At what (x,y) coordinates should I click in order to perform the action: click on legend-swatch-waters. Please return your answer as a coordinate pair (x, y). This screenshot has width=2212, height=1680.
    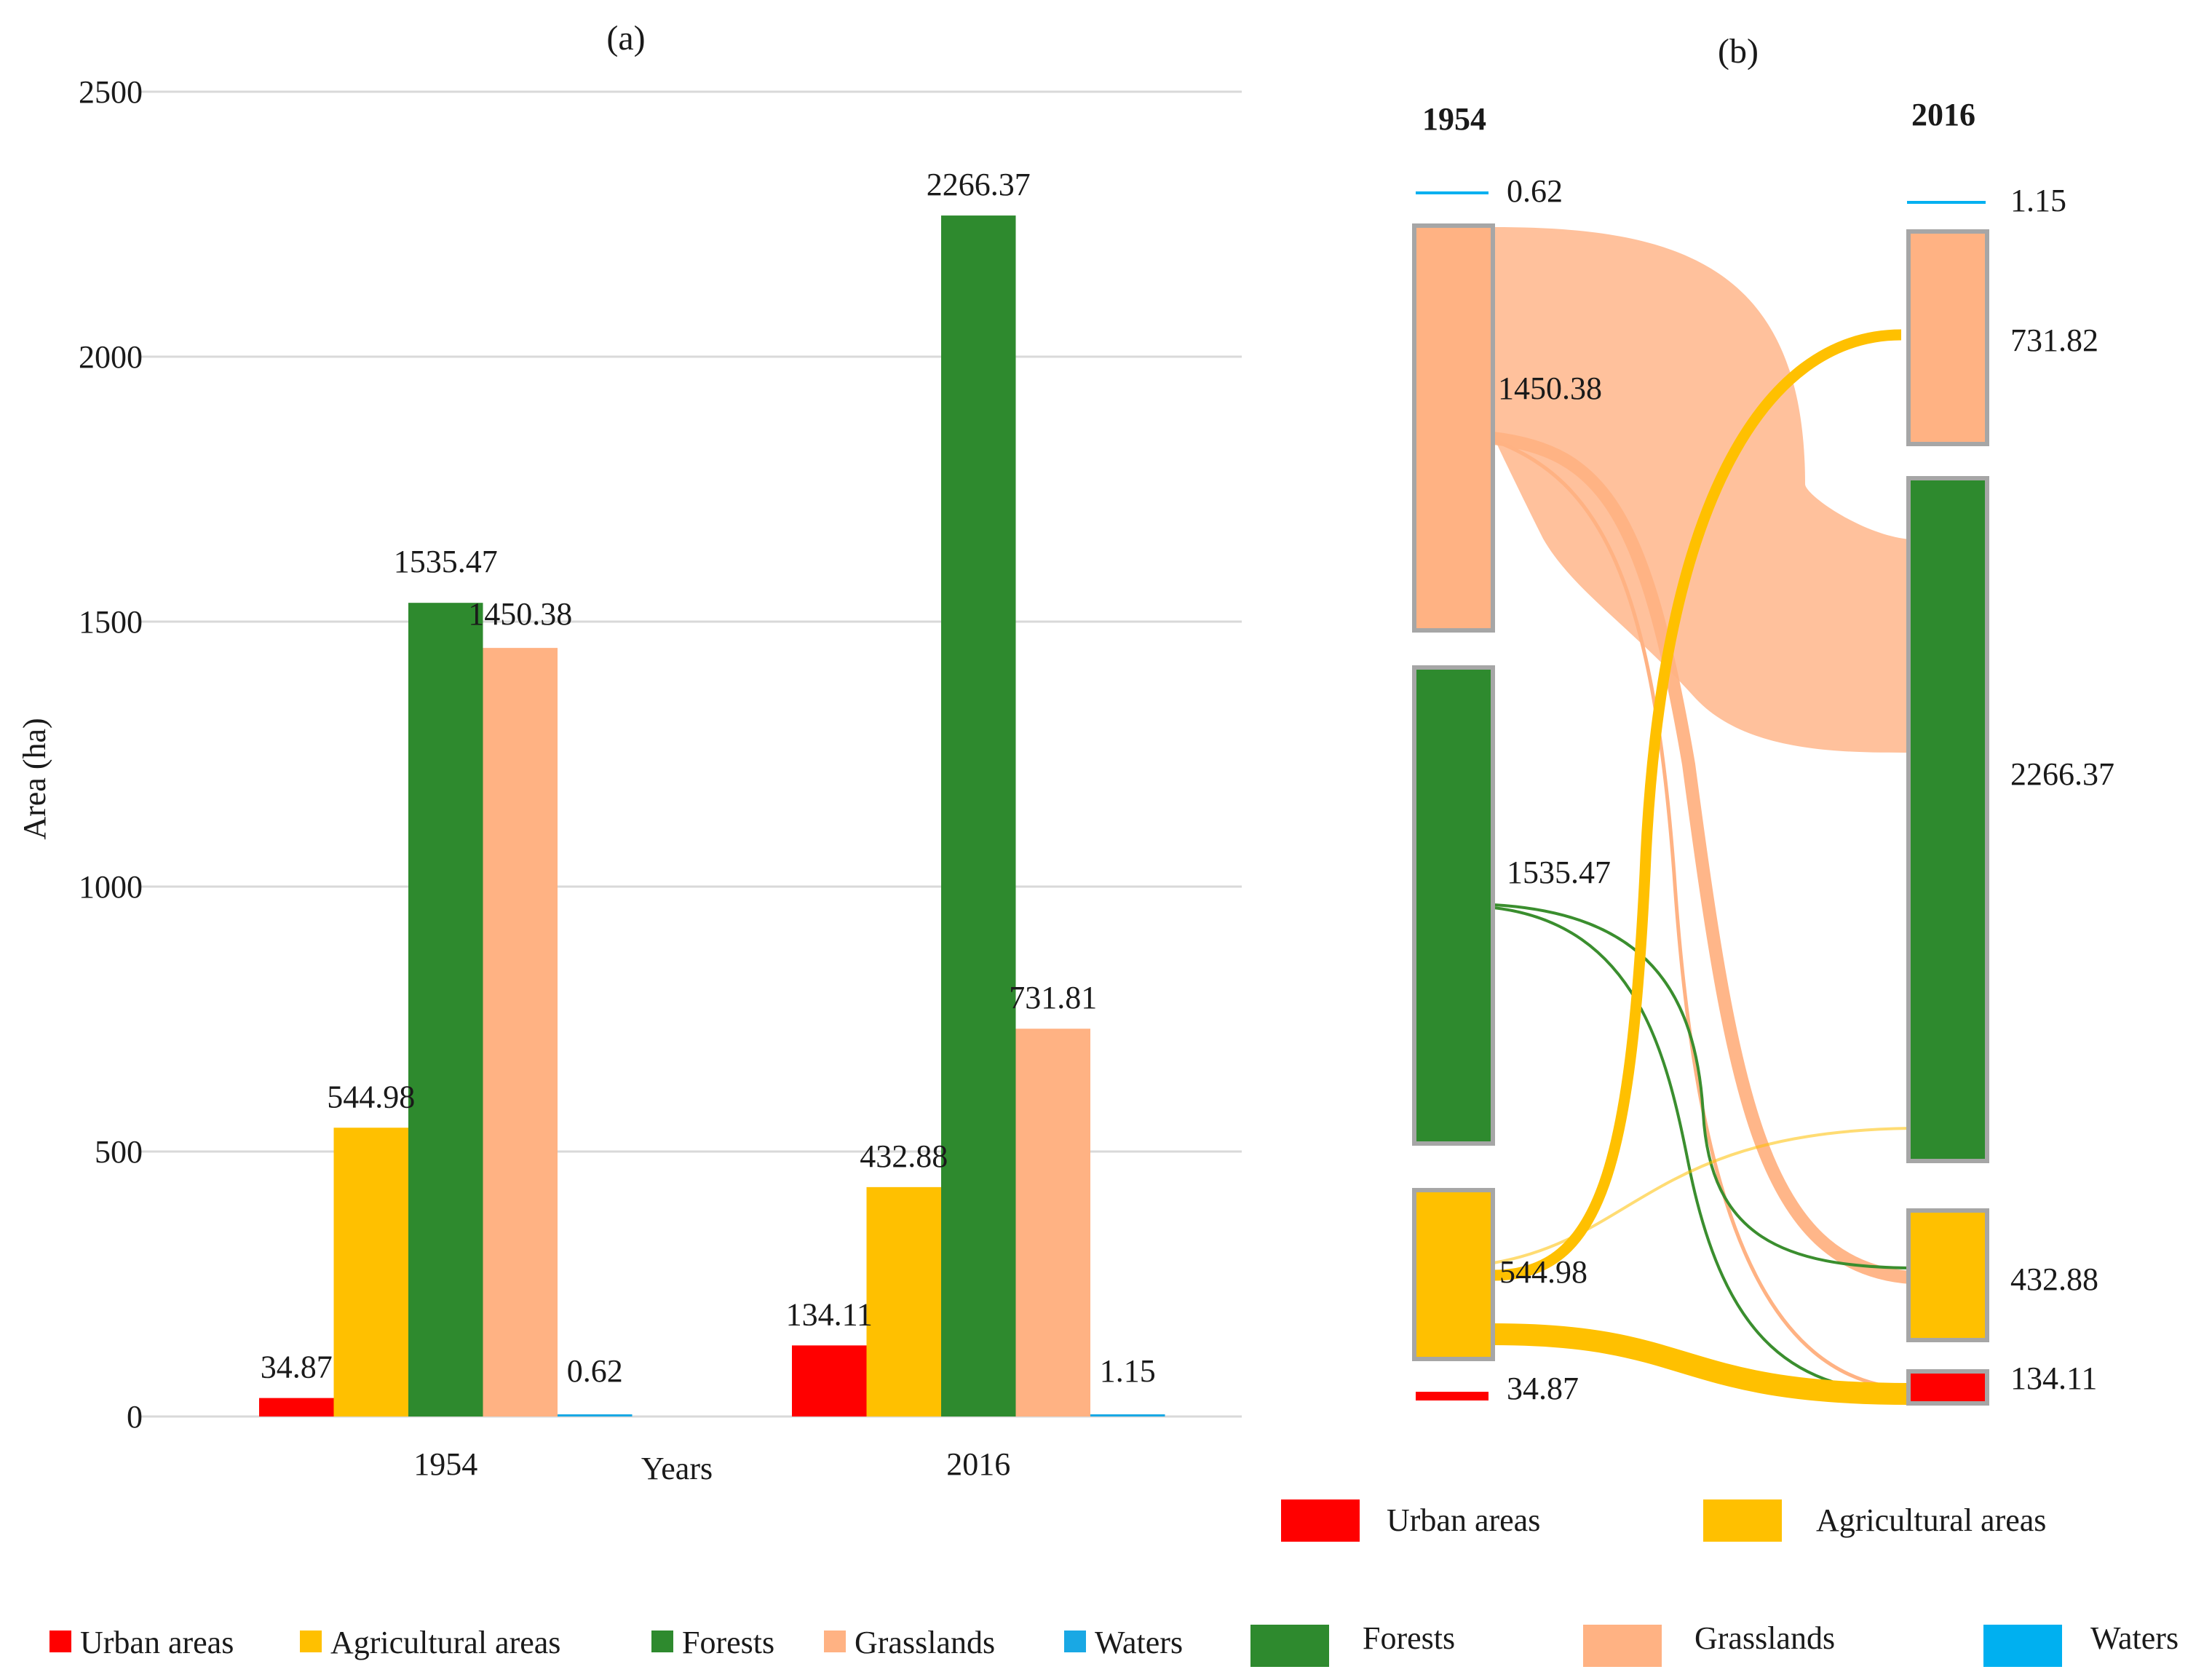
    Looking at the image, I should click on (1075, 1641).